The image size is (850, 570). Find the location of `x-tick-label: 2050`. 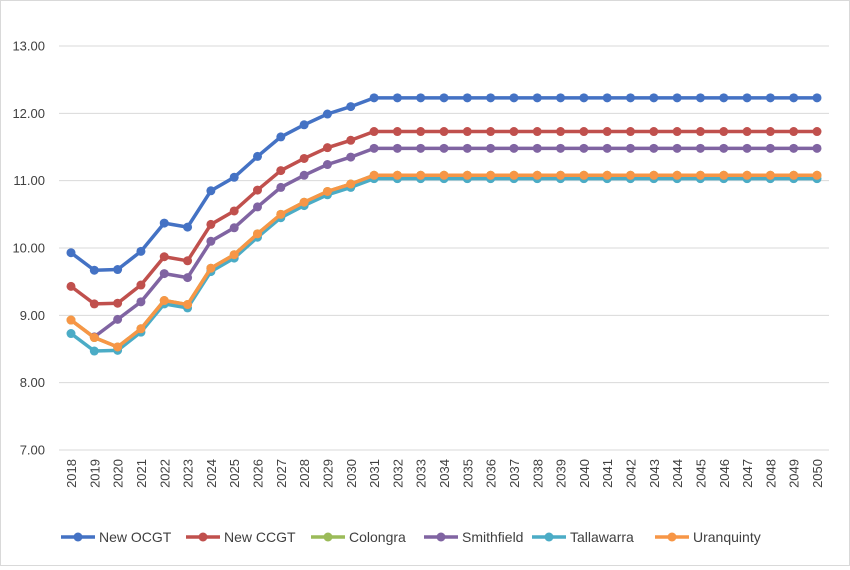

x-tick-label: 2050 is located at coordinates (817, 473).